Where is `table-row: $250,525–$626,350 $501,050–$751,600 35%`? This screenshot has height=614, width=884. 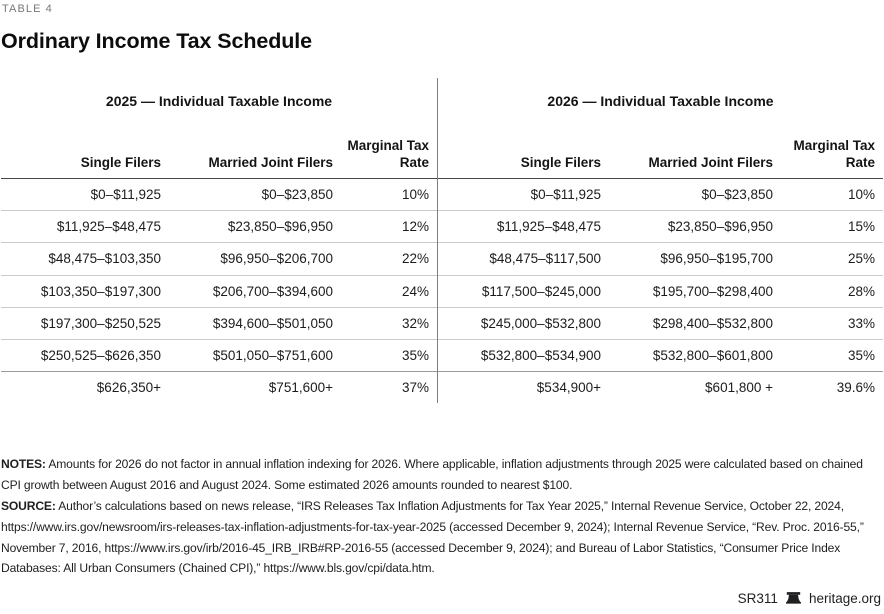 table-row: $250,525–$626,350 $501,050–$751,600 35% is located at coordinates (219, 355).